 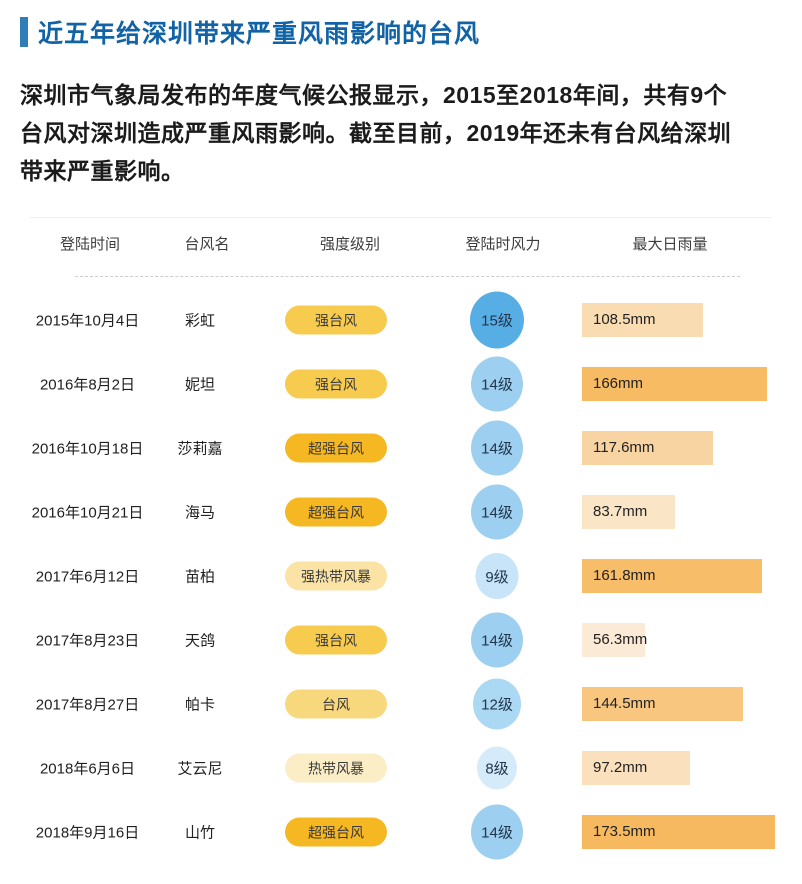 What do you see at coordinates (374, 95) in the screenshot?
I see `intro-line-1: 深圳市气象局发布的年度气候公报显示，2015至2018年间，共有9个` at bounding box center [374, 95].